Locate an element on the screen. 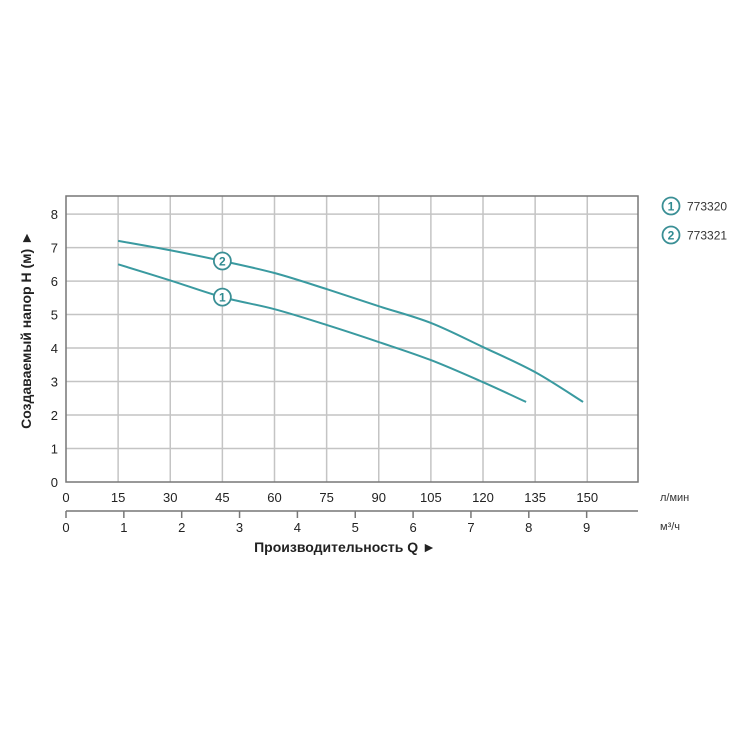  curves: 12 is located at coordinates (350, 321).